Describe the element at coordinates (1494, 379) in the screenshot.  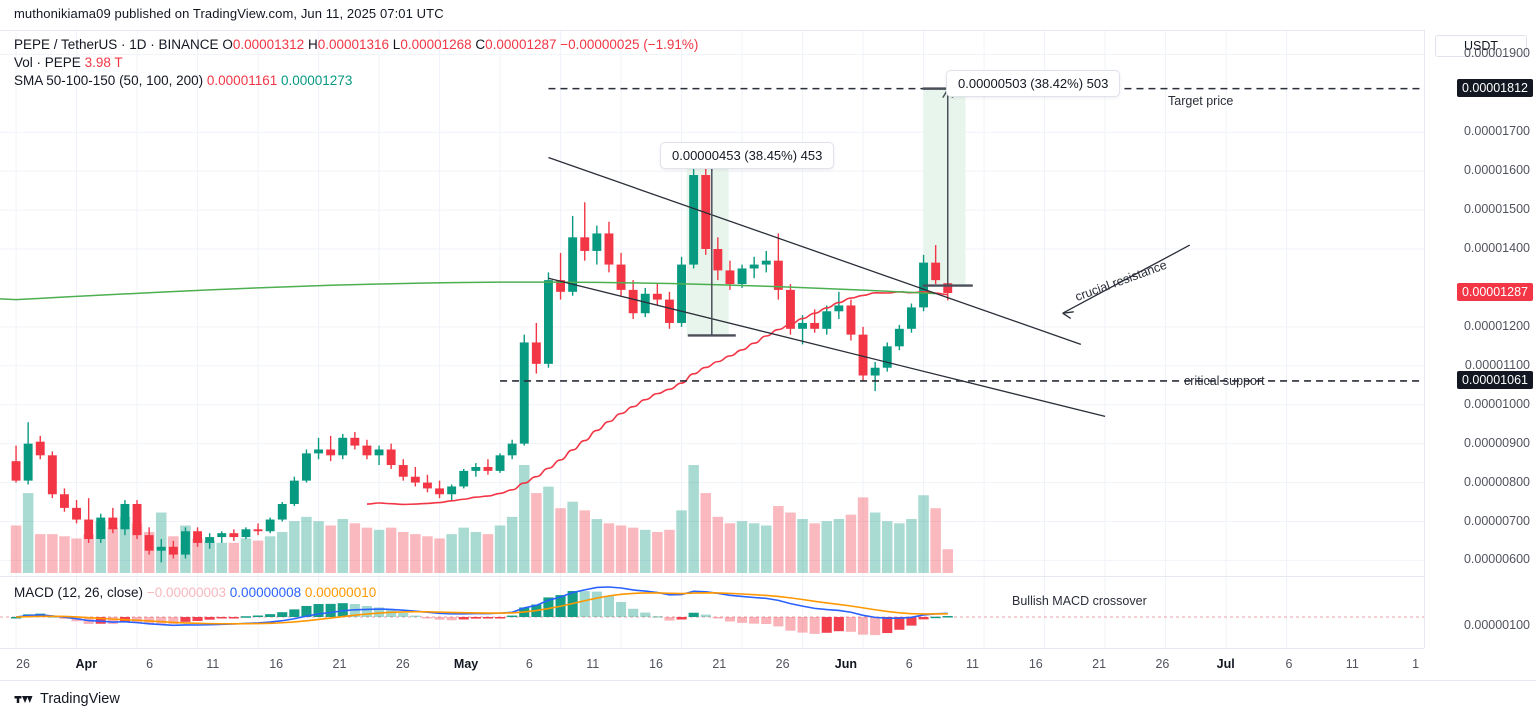
I see `price-tag-support: 0.00001061` at that location.